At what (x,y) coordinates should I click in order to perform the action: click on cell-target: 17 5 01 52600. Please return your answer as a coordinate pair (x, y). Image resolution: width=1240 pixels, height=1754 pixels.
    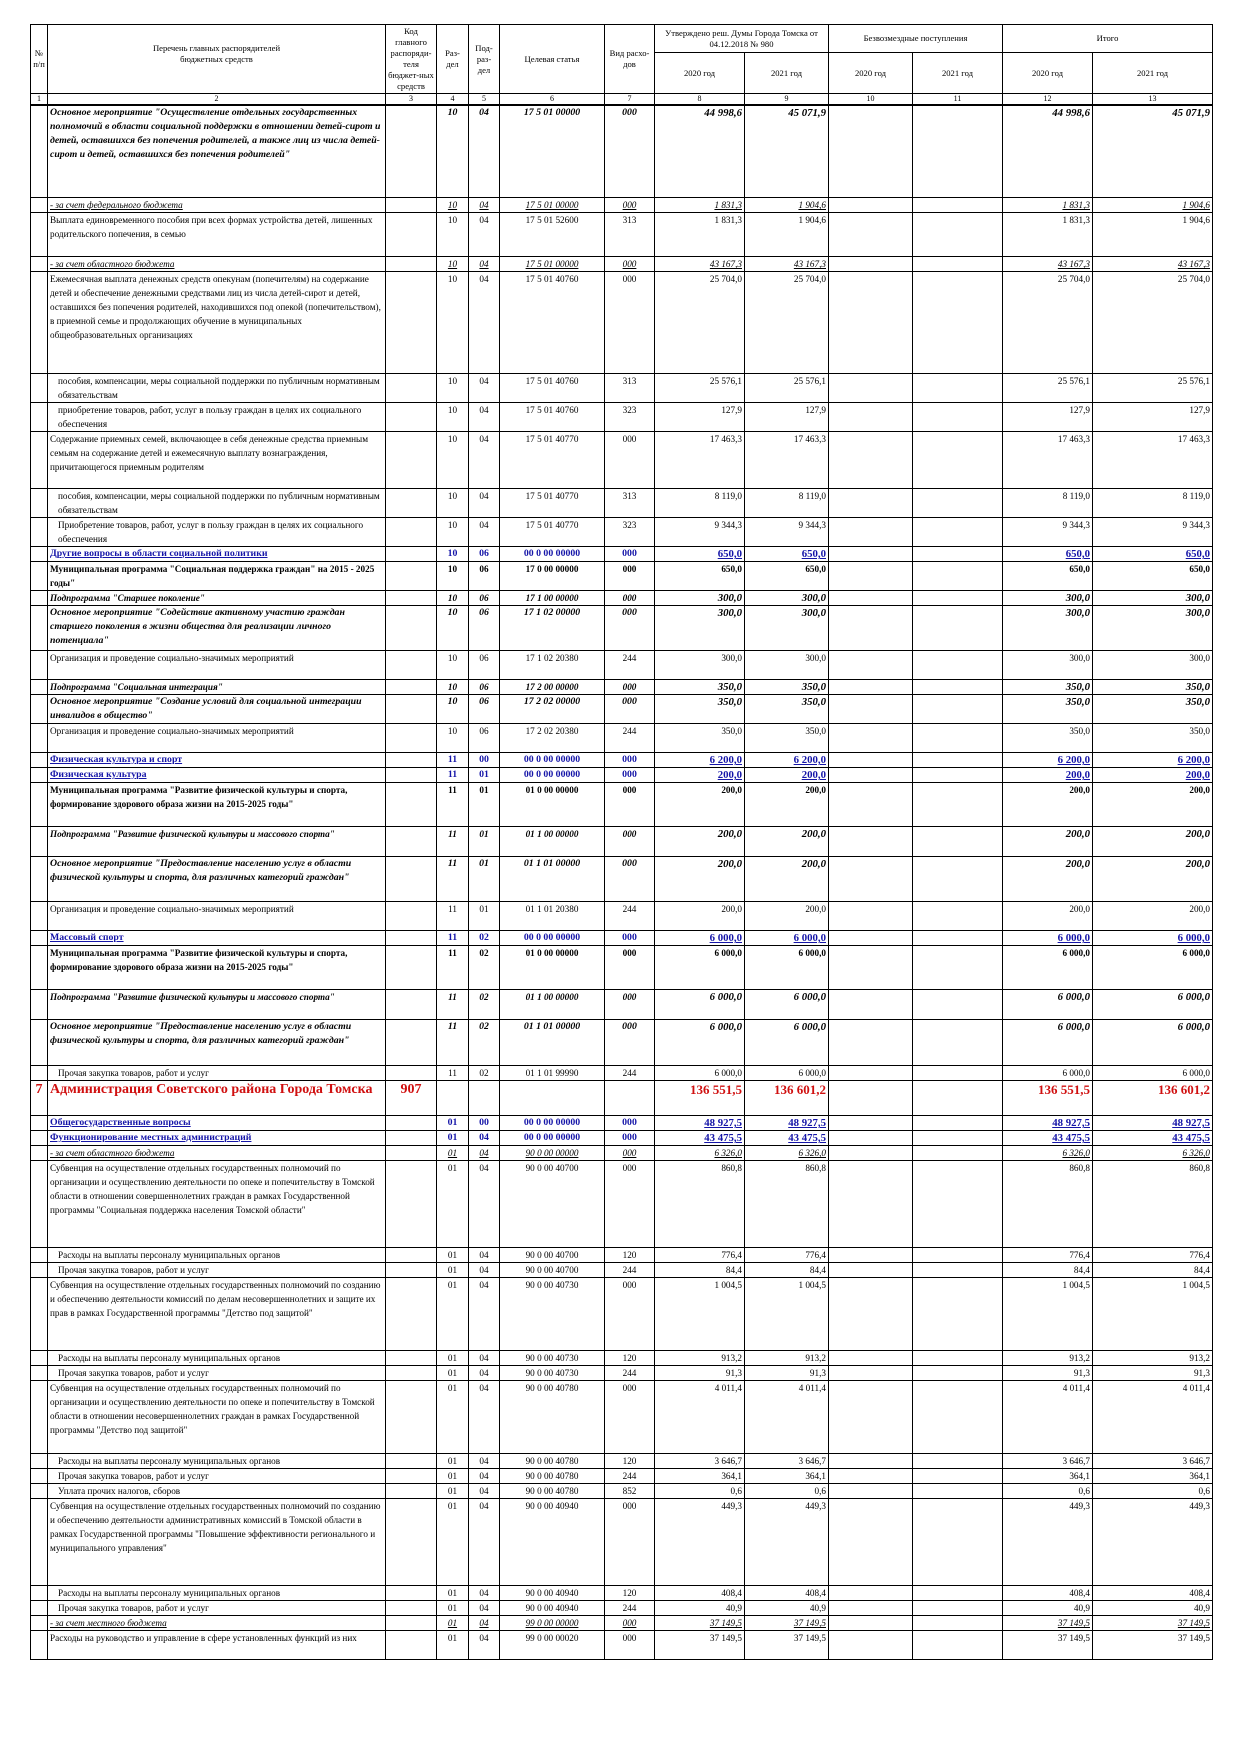
    Looking at the image, I should click on (552, 234).